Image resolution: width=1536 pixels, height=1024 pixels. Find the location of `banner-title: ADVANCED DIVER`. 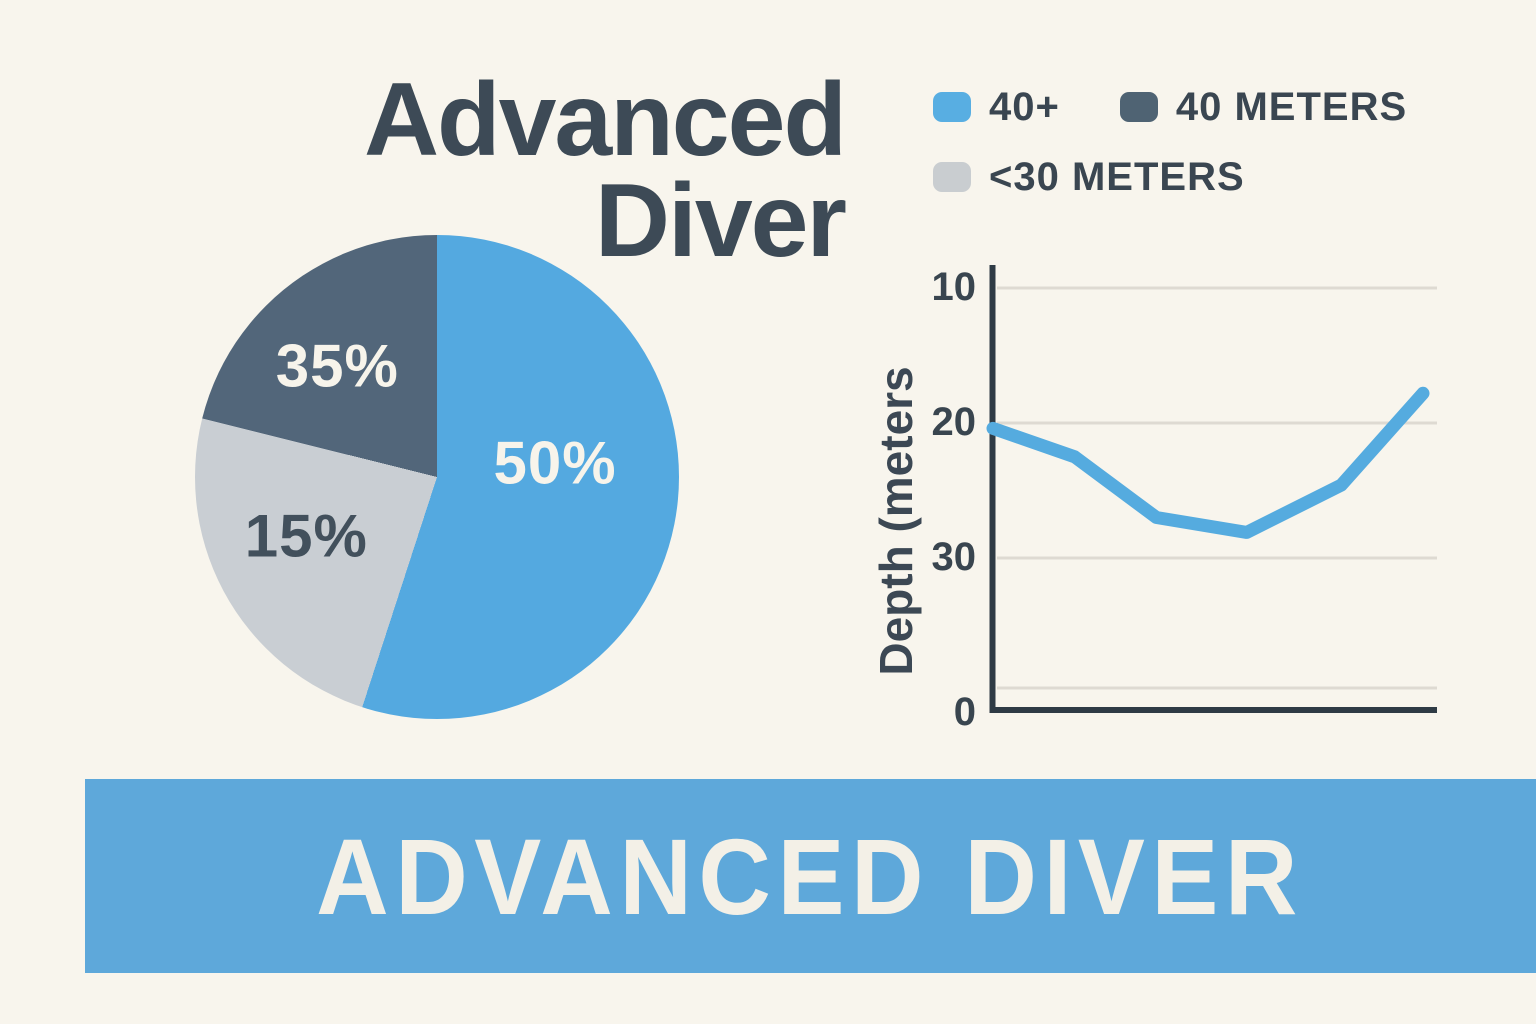

banner-title: ADVANCED DIVER is located at coordinates (810, 876).